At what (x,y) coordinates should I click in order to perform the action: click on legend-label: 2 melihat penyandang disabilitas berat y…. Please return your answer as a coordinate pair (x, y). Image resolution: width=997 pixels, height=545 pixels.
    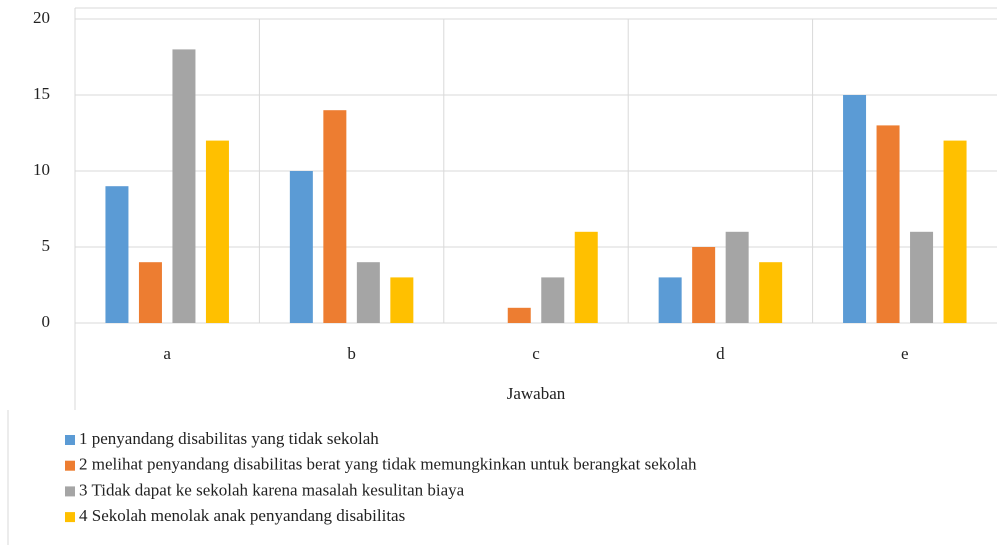
    Looking at the image, I should click on (388, 464).